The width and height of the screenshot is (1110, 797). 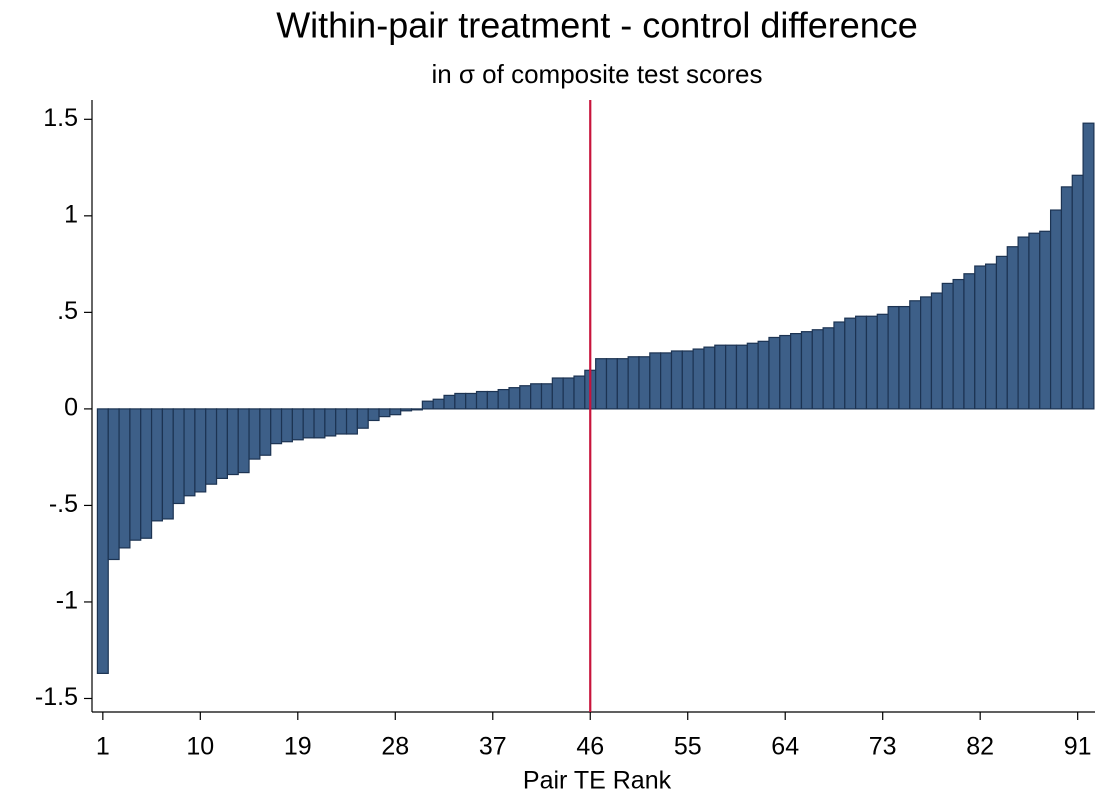 I want to click on x-tick-label: 1, so click(x=103, y=747).